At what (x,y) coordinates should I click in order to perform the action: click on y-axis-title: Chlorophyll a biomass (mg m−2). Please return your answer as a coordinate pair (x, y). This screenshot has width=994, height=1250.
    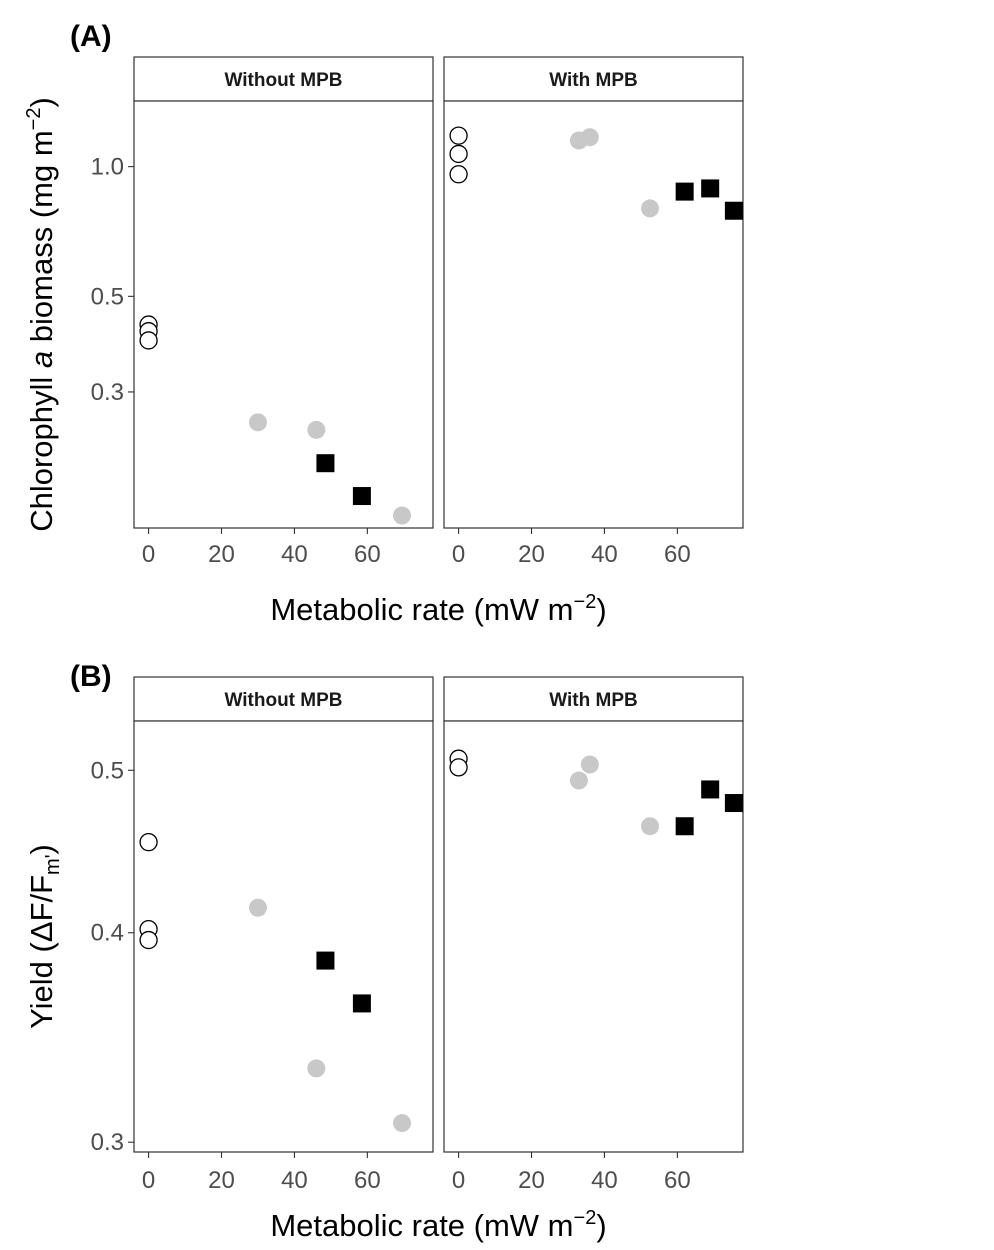
    Looking at the image, I should click on (41, 314).